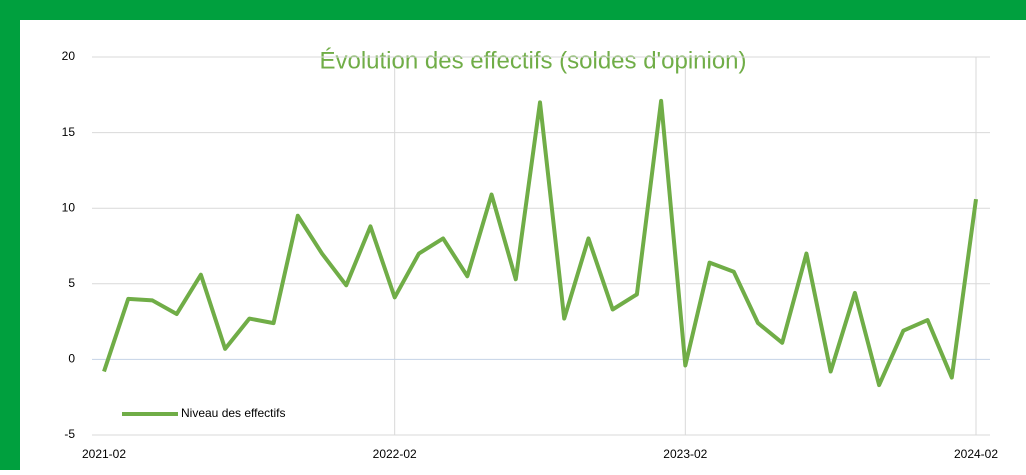 The image size is (1026, 475). Describe the element at coordinates (71, 283) in the screenshot. I see `y-tick-label: 5` at that location.